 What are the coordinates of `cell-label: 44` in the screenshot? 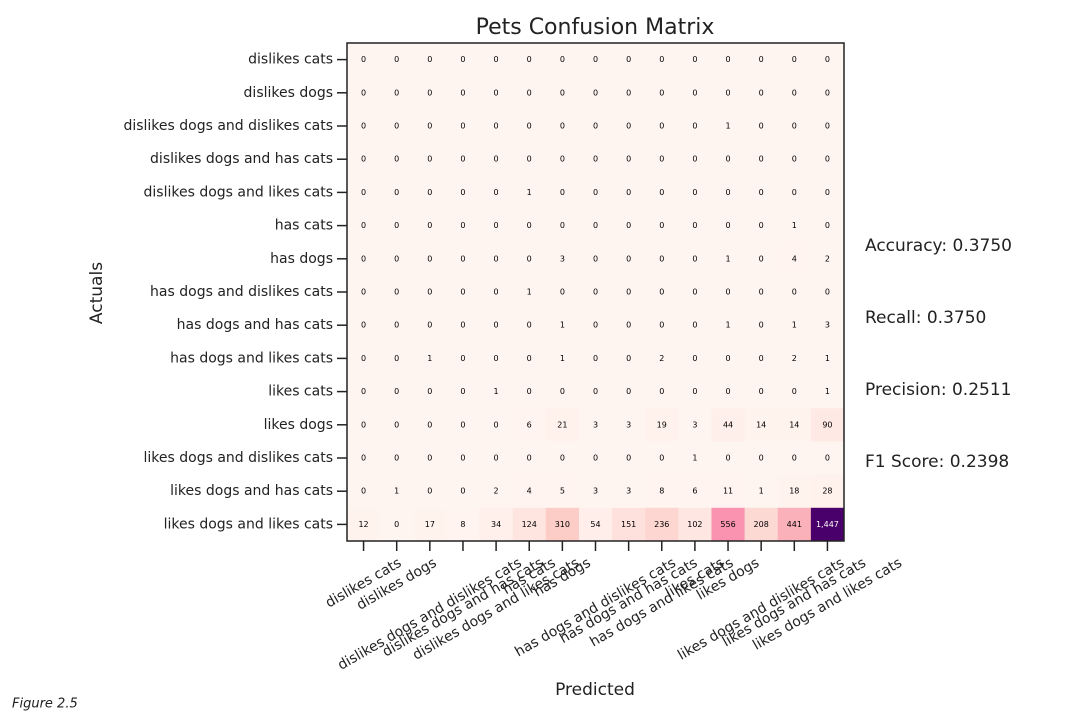 It's located at (728, 424).